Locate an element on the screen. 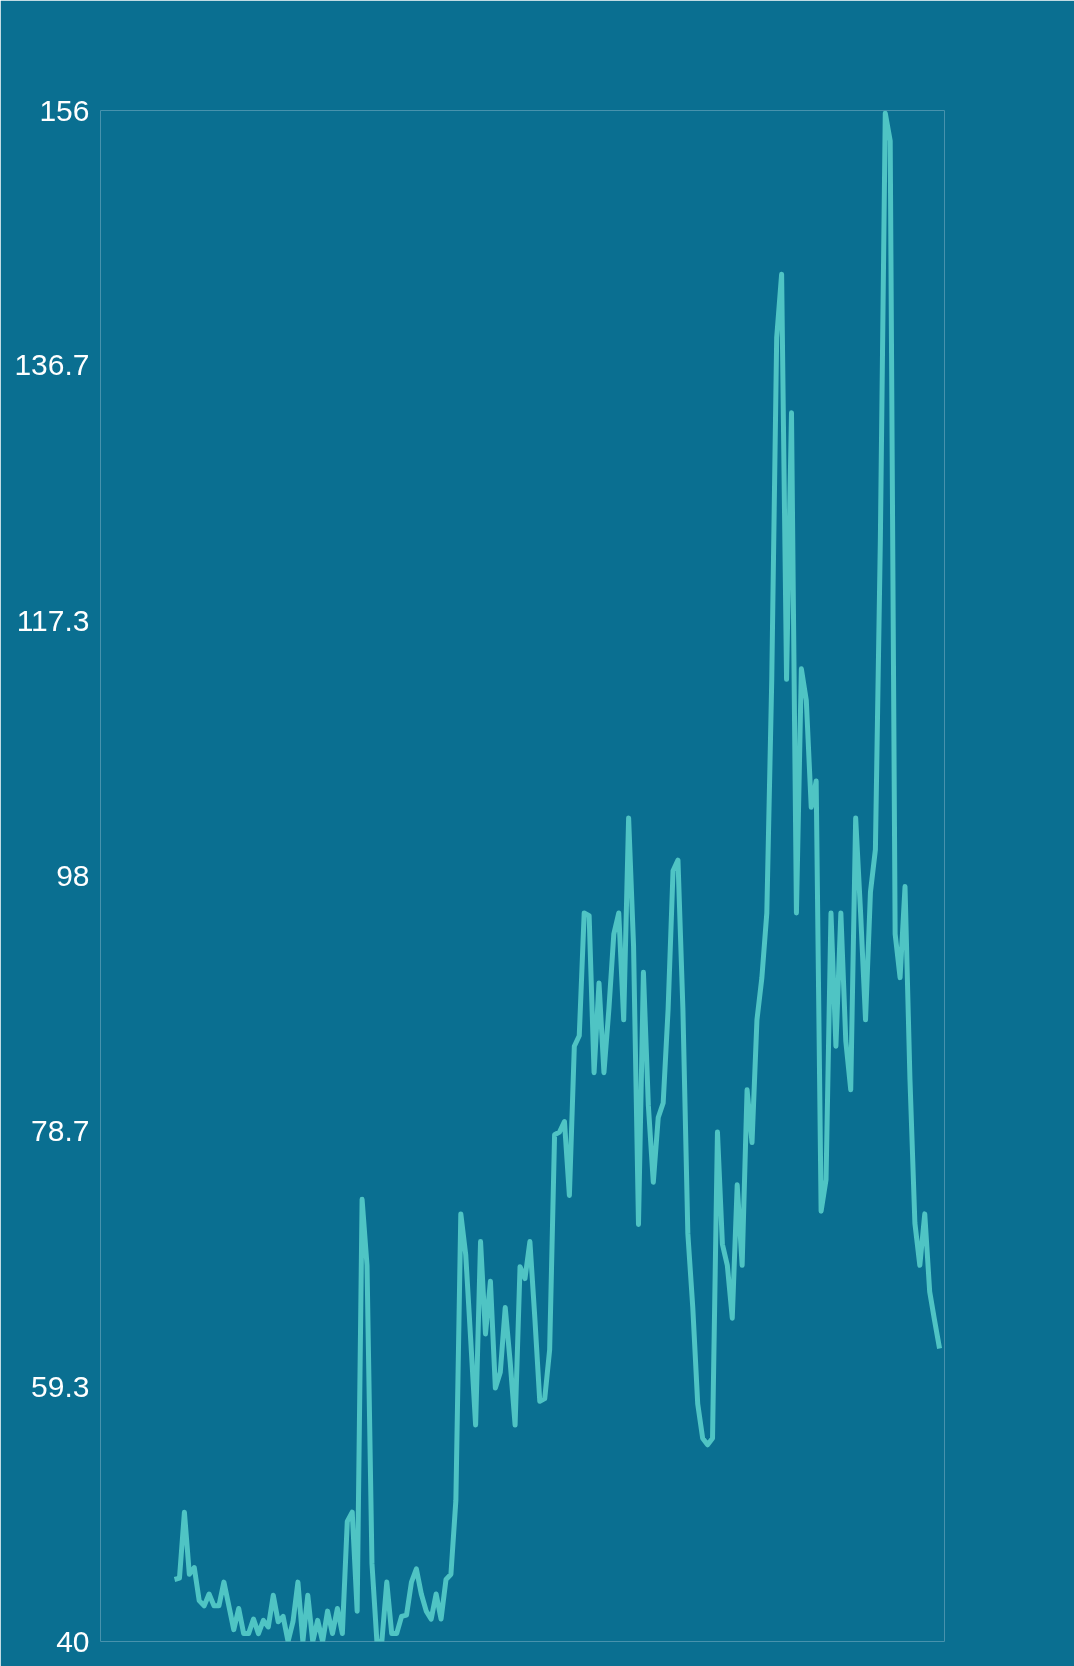 The height and width of the screenshot is (1666, 1074). y-tick-label: 156 is located at coordinates (64, 110).